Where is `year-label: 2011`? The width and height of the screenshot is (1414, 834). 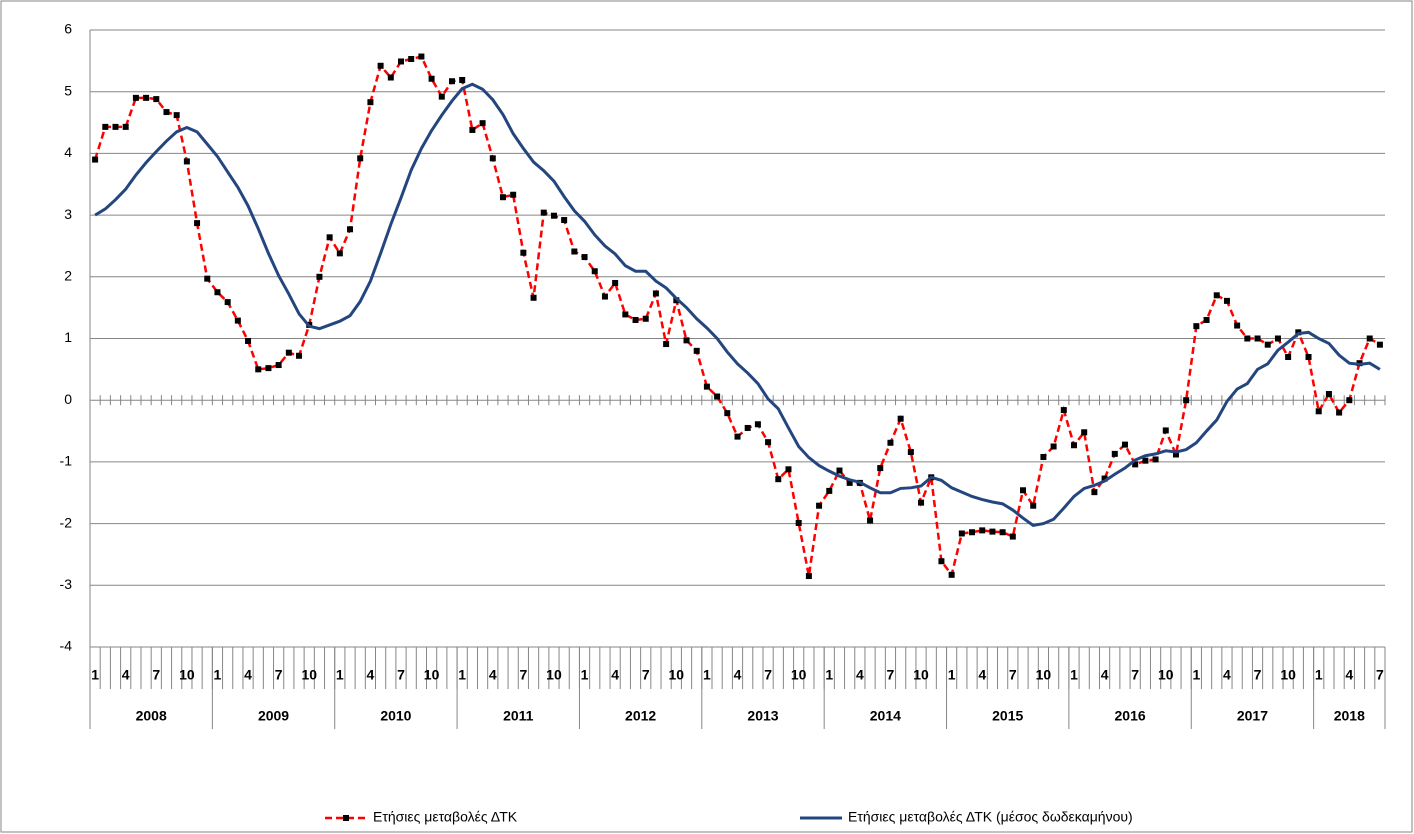 year-label: 2011 is located at coordinates (518, 716).